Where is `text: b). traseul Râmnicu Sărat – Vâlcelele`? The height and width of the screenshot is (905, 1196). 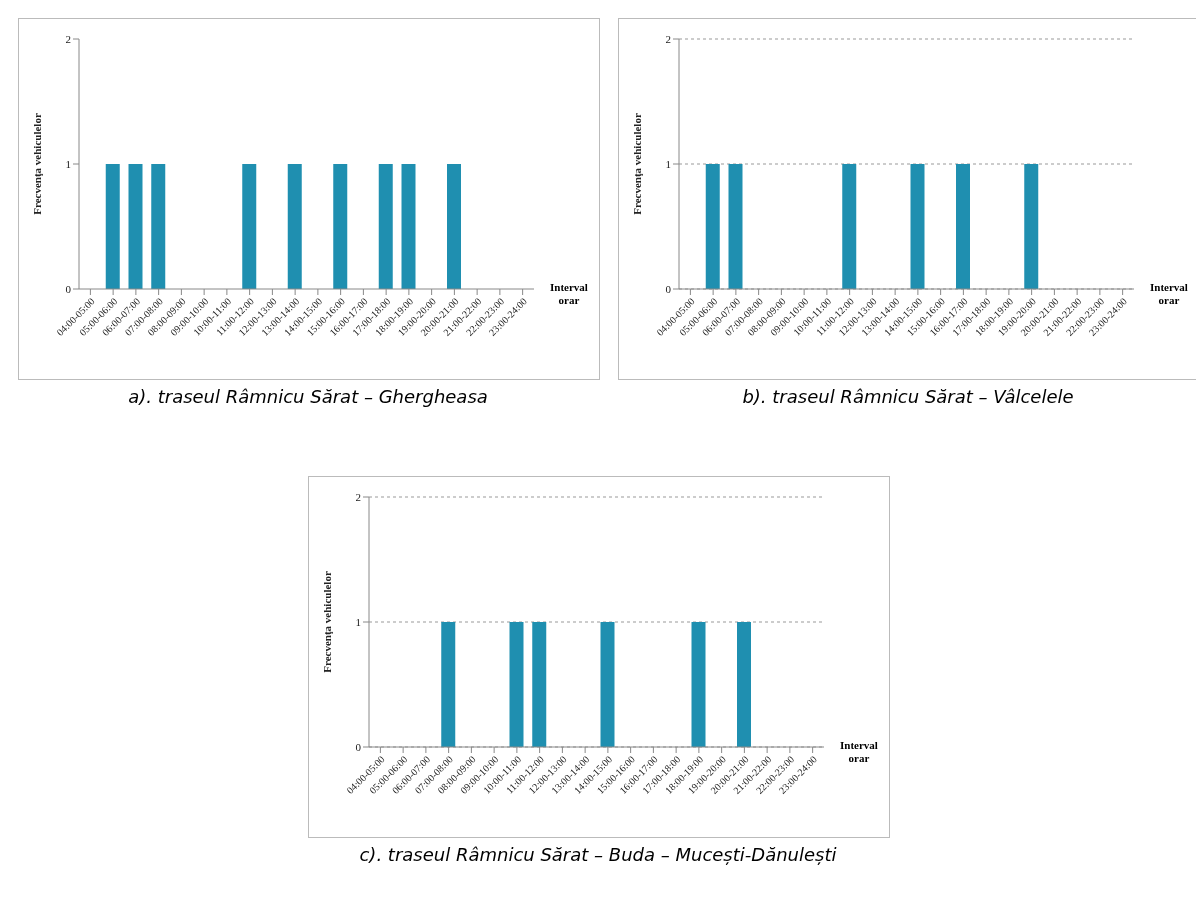 text: b). traseul Râmnicu Sărat – Vâlcelele is located at coordinates (908, 396).